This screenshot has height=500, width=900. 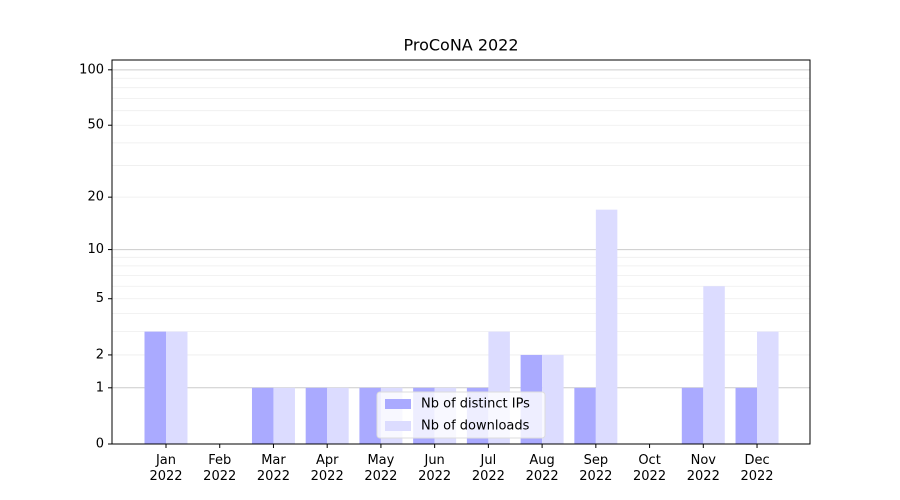 What do you see at coordinates (381, 468) in the screenshot?
I see `x-tick-label: May 2022` at bounding box center [381, 468].